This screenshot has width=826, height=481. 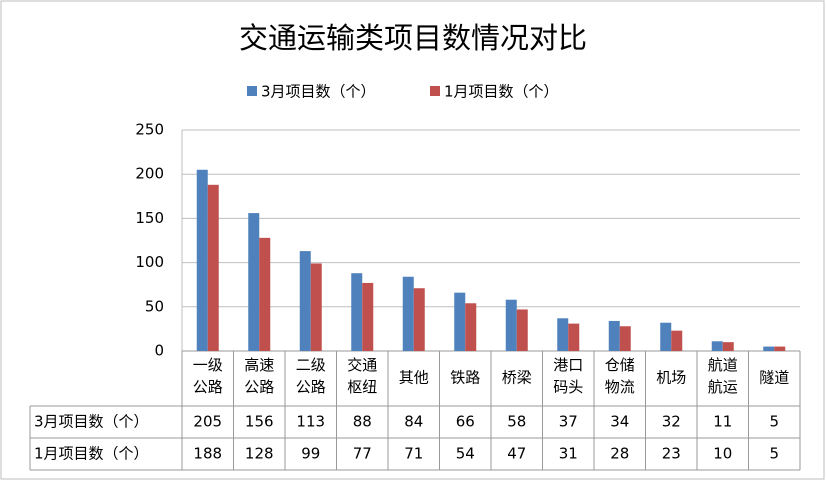 What do you see at coordinates (516, 454) in the screenshot?
I see `table-value: 47` at bounding box center [516, 454].